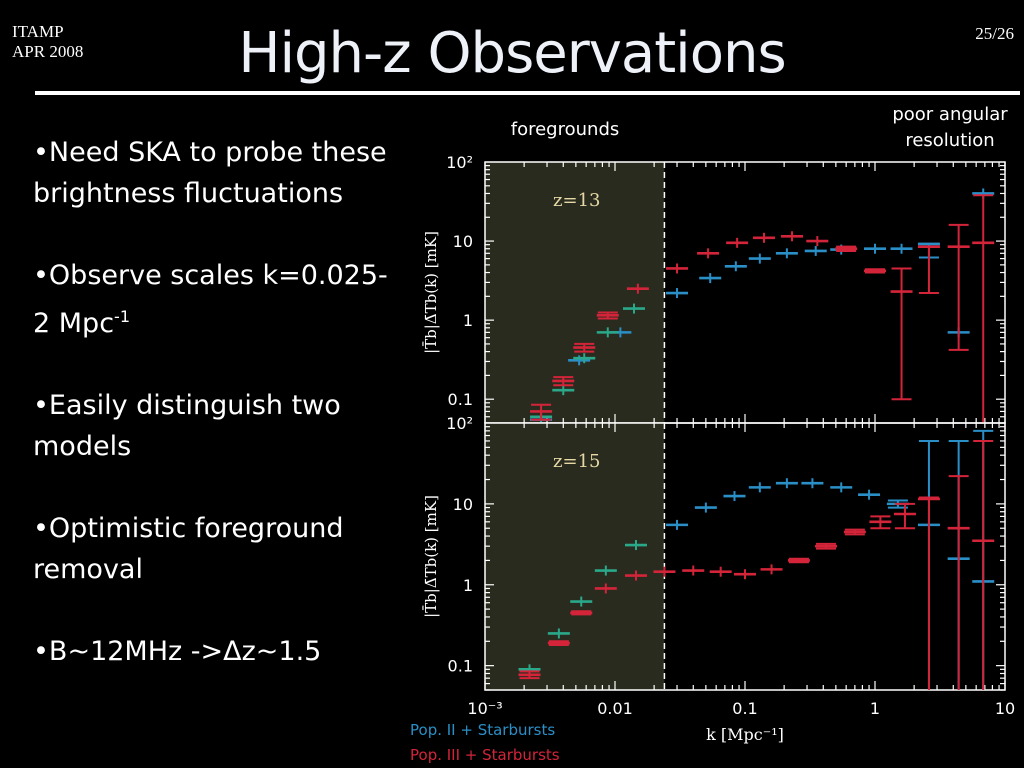 The image size is (1024, 768). I want to click on series-pop-iii-starbursts, so click(762, 308).